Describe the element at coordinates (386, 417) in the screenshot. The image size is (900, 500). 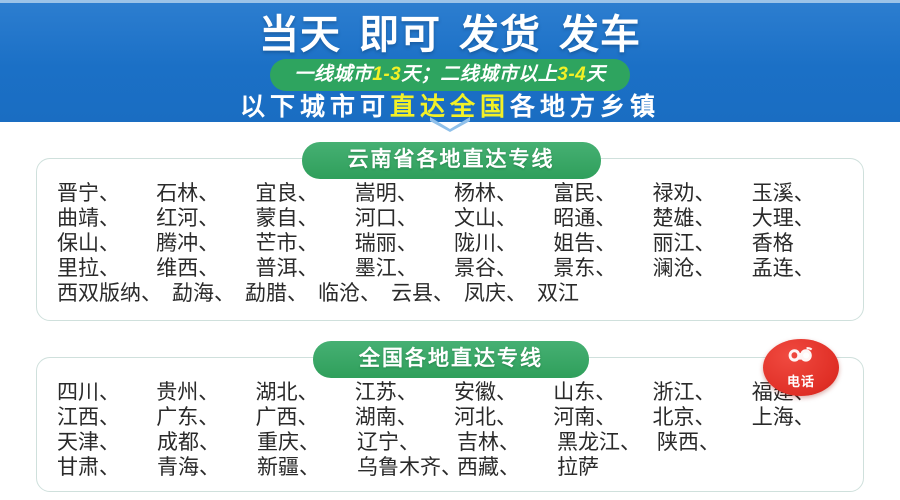
I see `city-item: 湖南、` at that location.